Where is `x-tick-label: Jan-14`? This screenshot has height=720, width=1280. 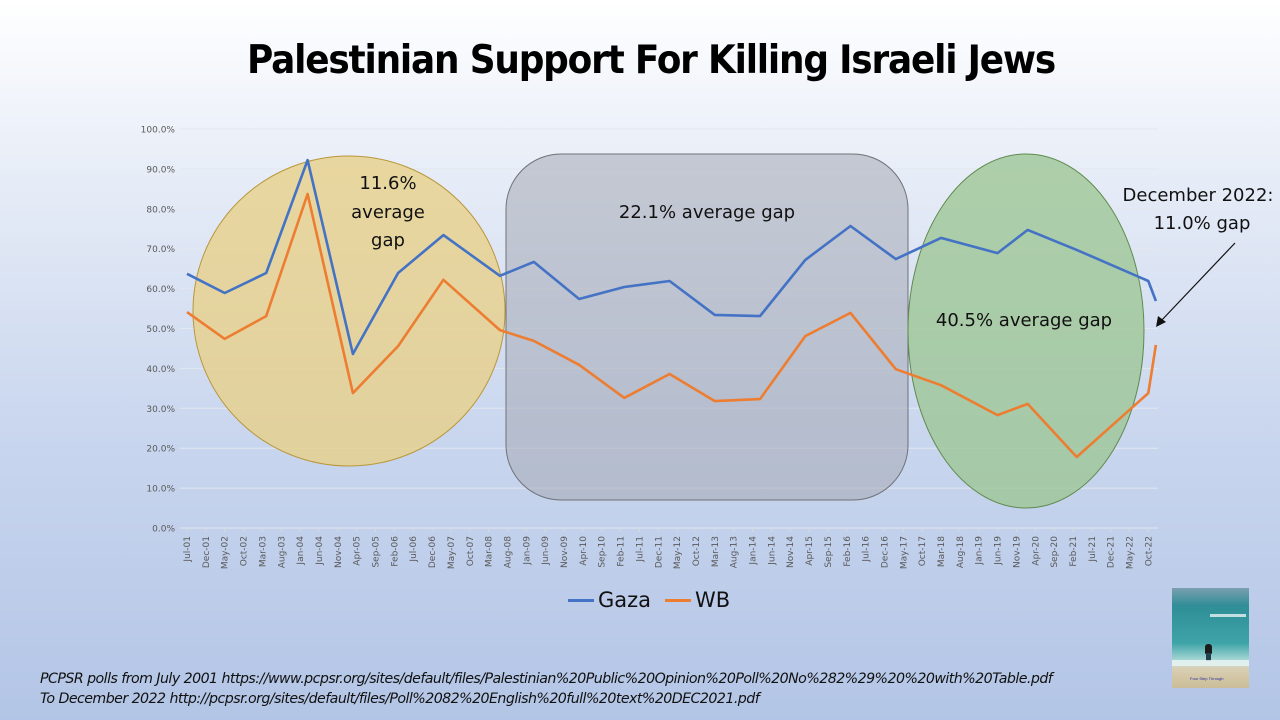
x-tick-label: Jan-14 is located at coordinates (754, 551).